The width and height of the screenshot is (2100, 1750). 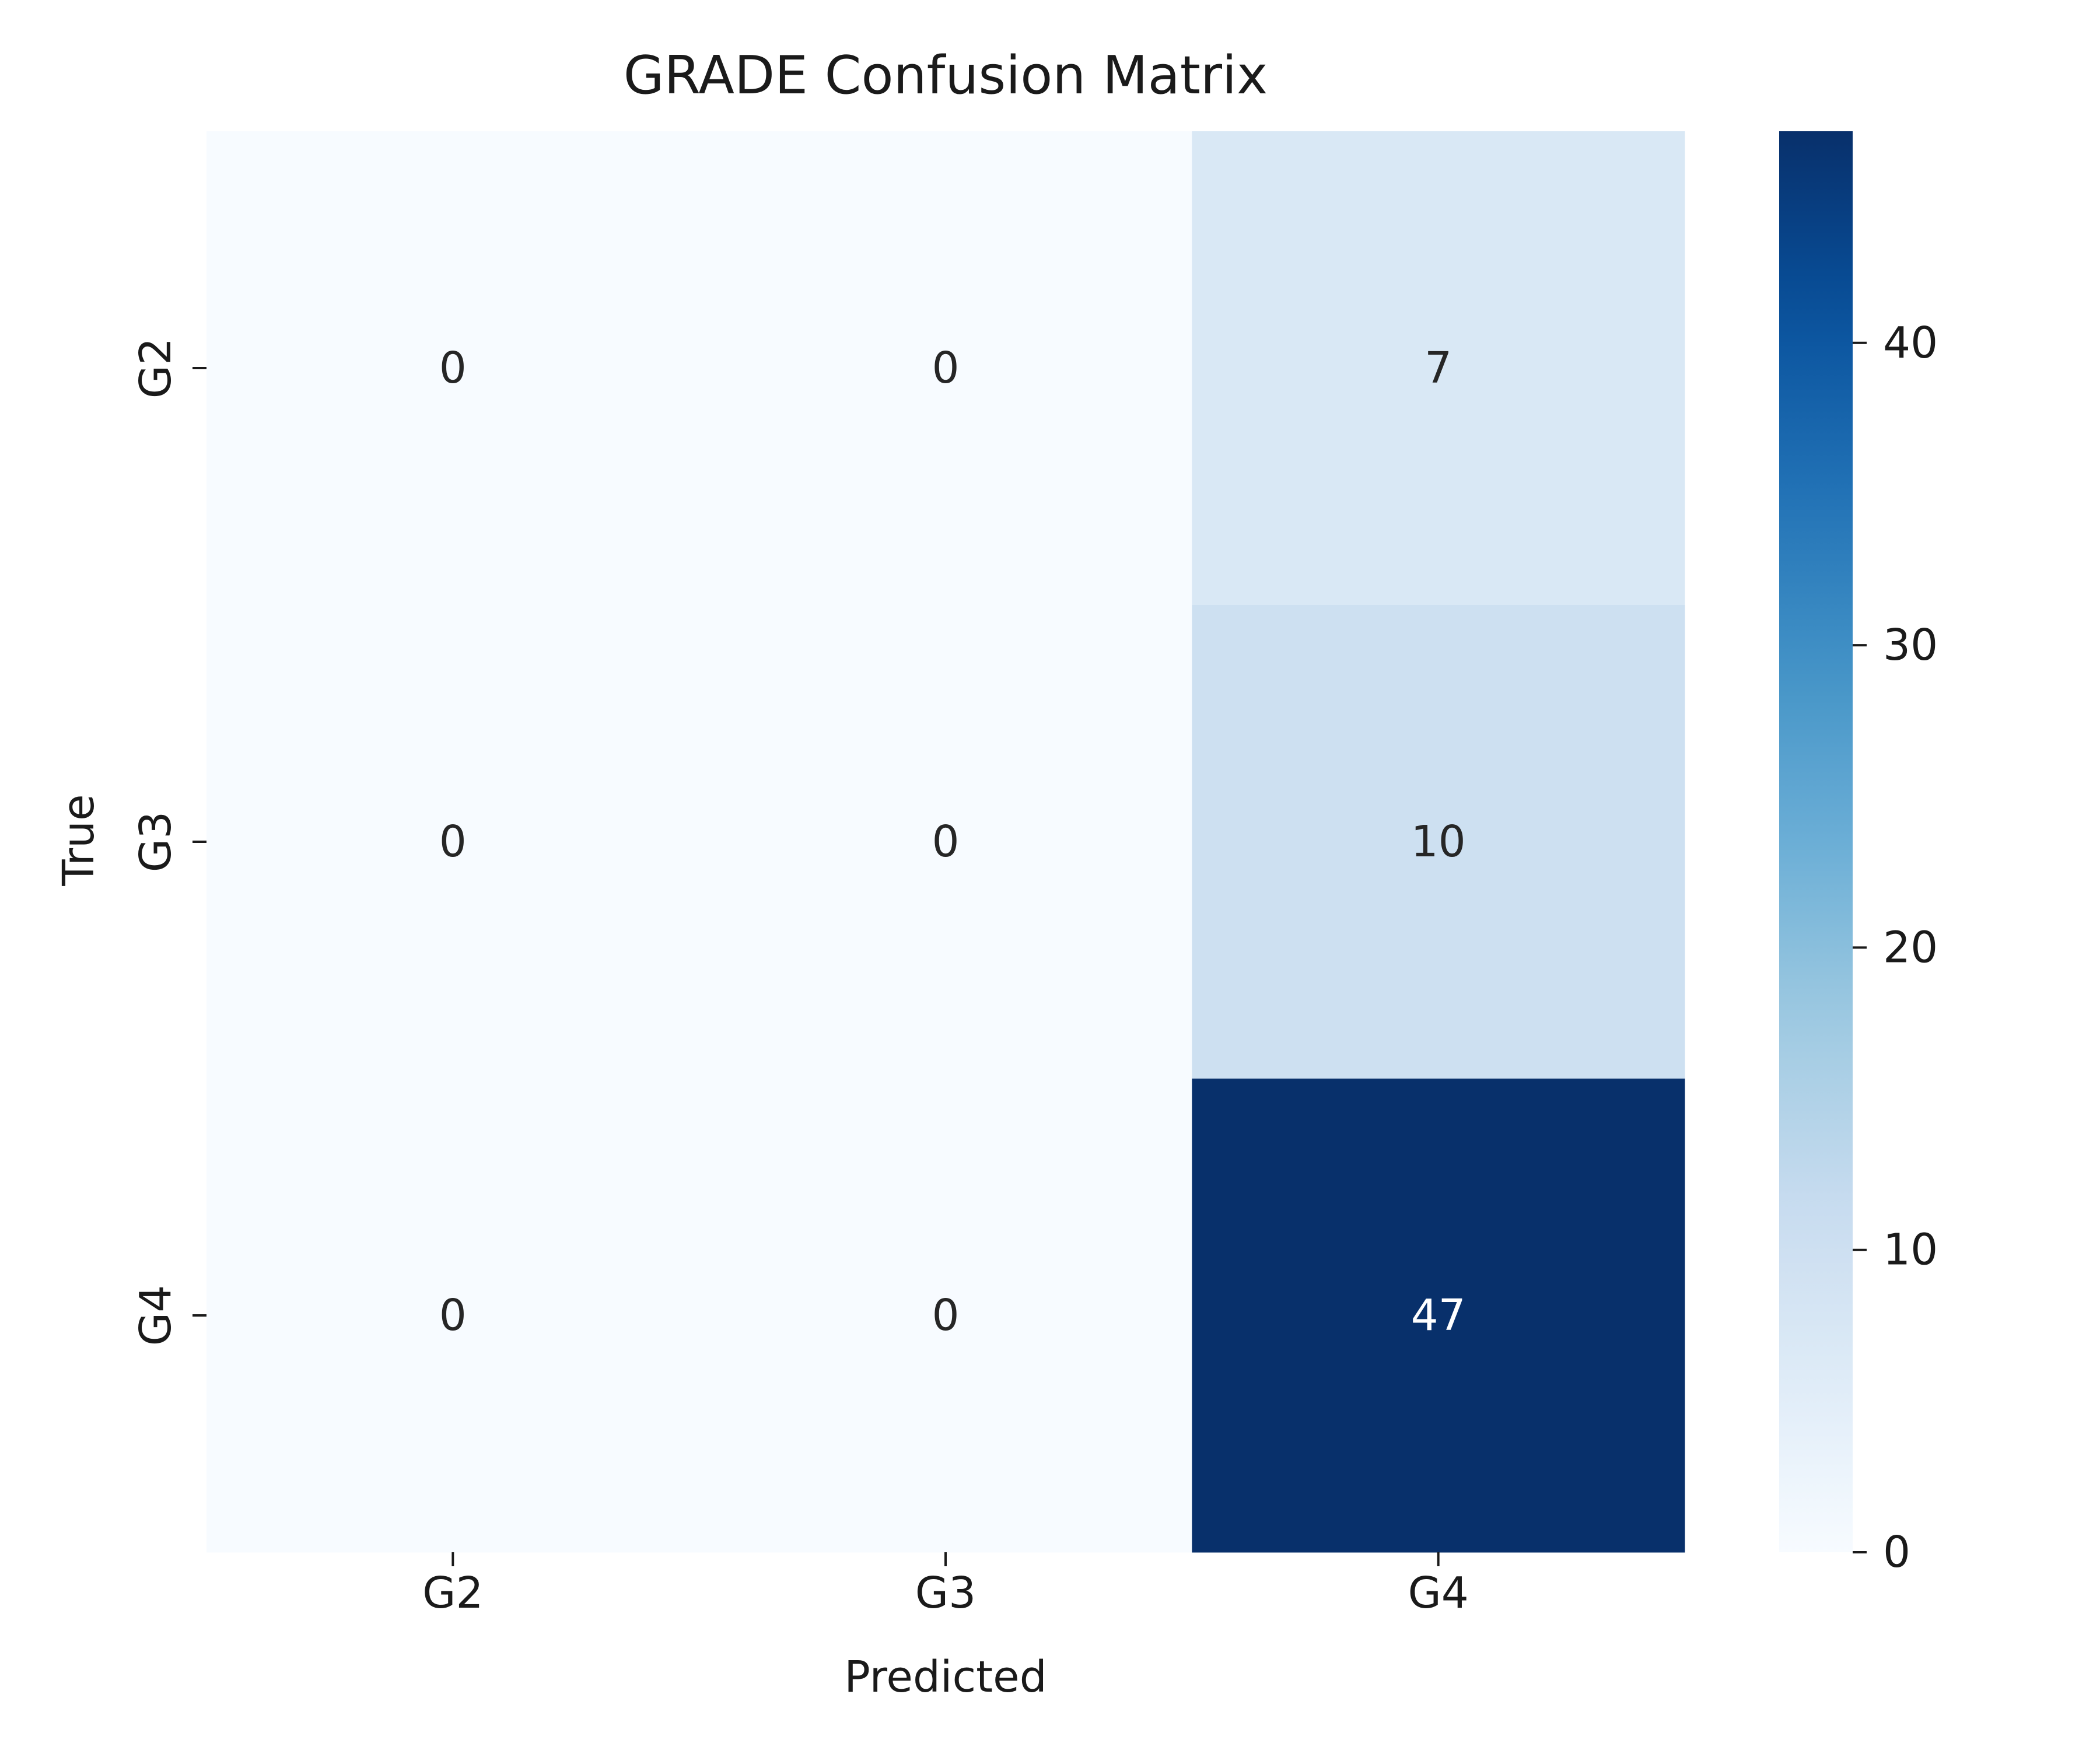 I want to click on x-tick-label-G3: G3, so click(x=945, y=1593).